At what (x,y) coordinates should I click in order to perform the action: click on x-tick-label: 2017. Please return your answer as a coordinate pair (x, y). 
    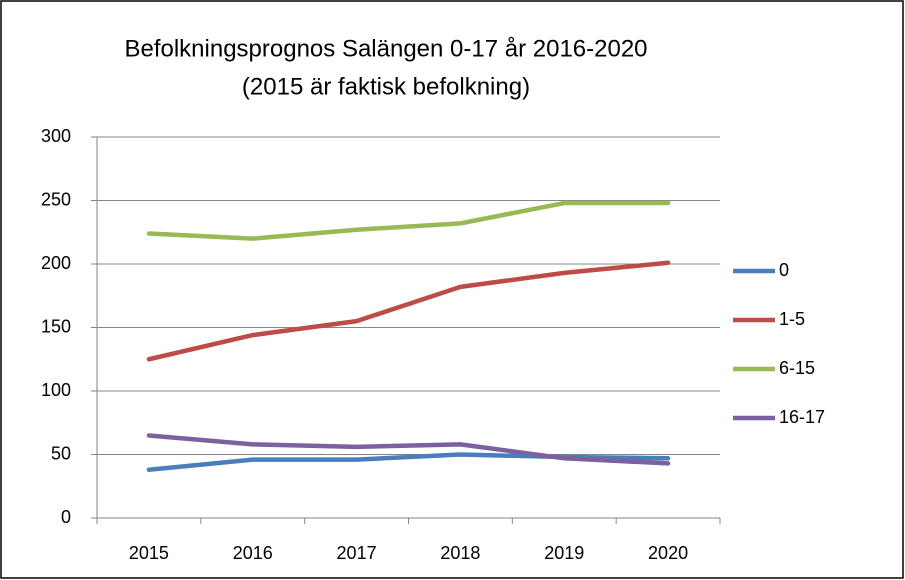
    Looking at the image, I should click on (357, 553).